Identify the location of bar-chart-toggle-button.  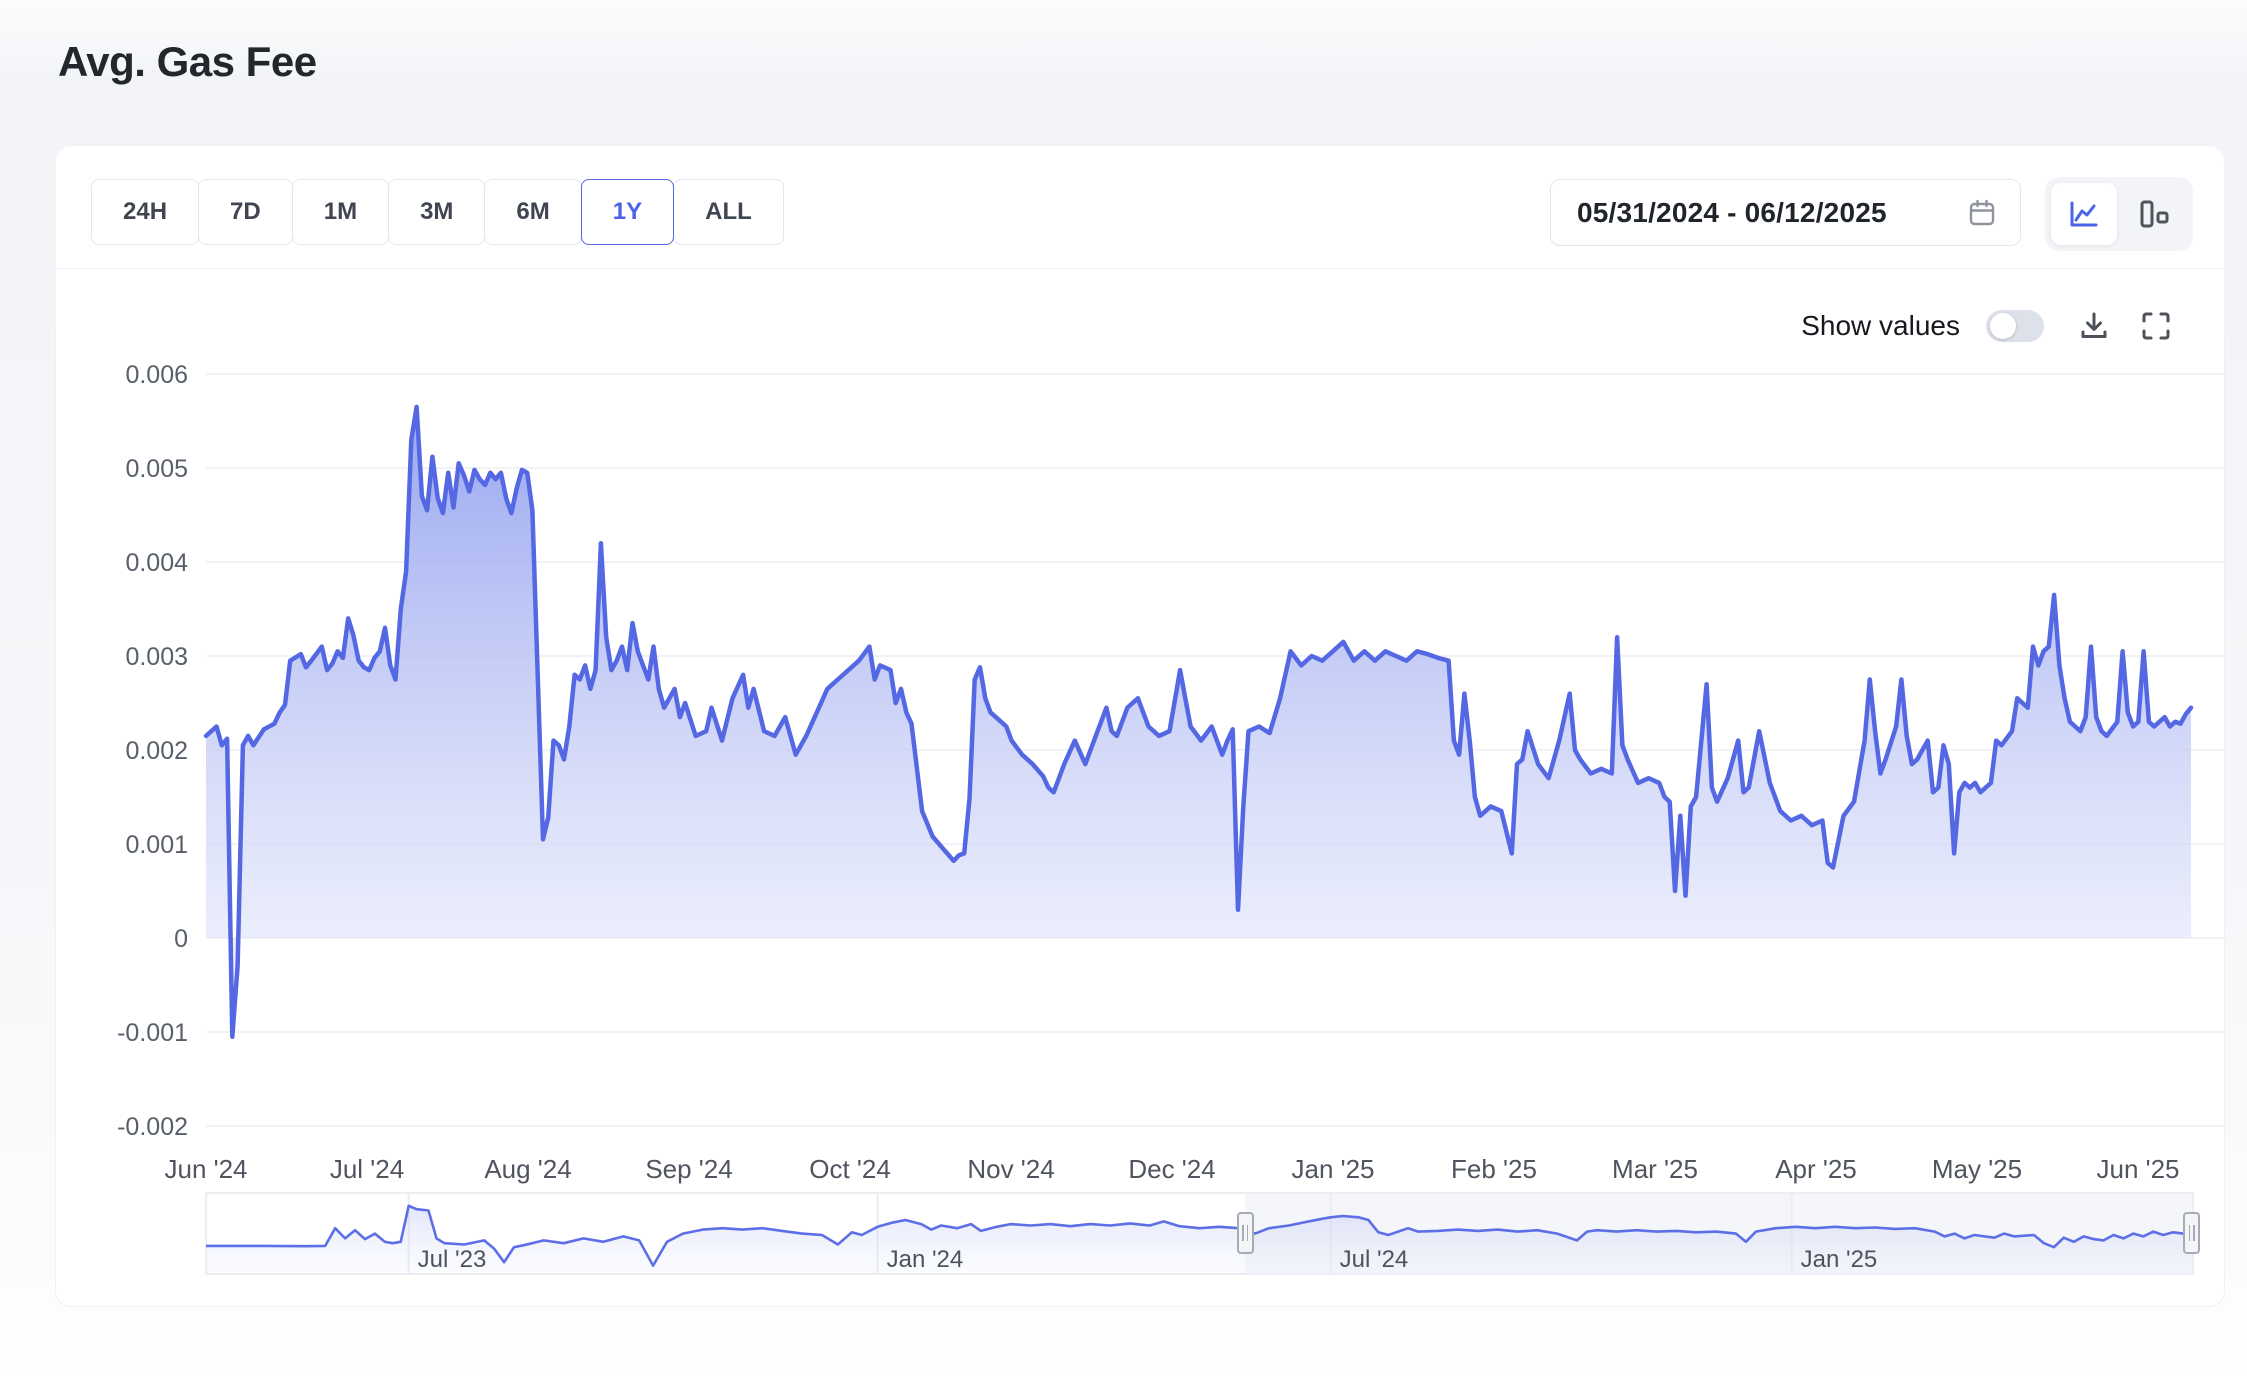
(2154, 214).